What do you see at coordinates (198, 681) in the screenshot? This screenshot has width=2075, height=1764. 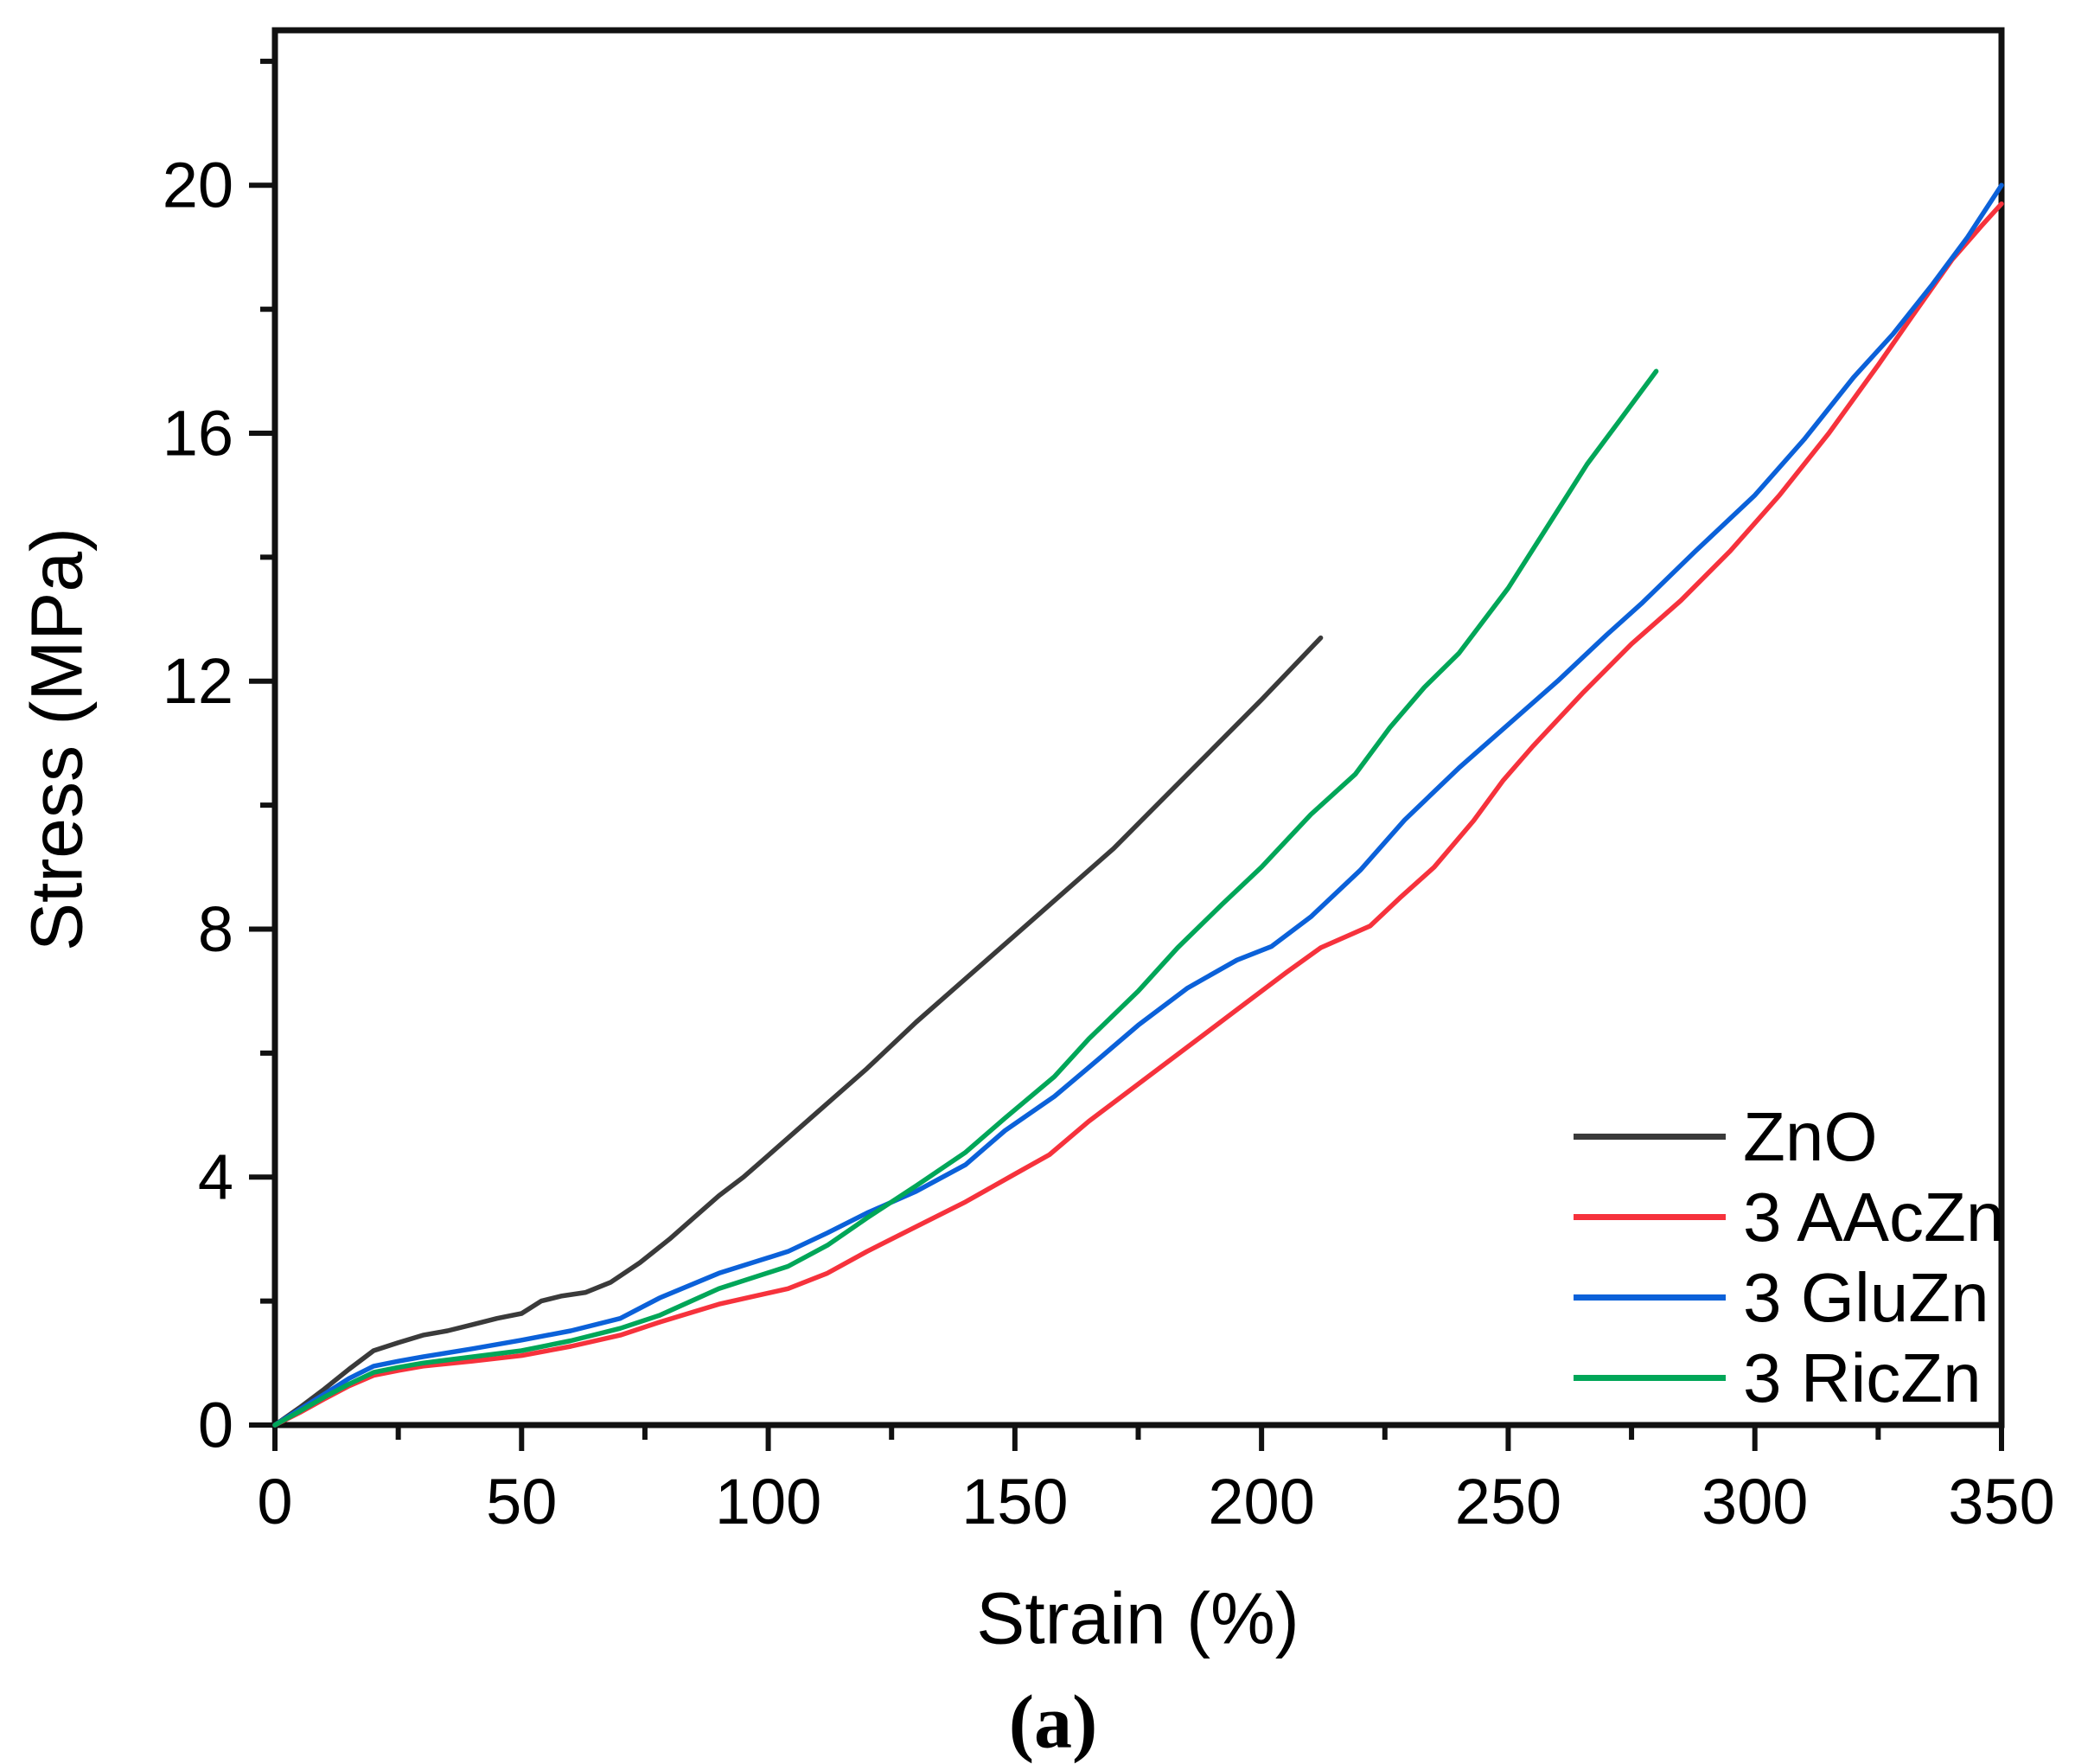 I see `y-tick-label: 12` at bounding box center [198, 681].